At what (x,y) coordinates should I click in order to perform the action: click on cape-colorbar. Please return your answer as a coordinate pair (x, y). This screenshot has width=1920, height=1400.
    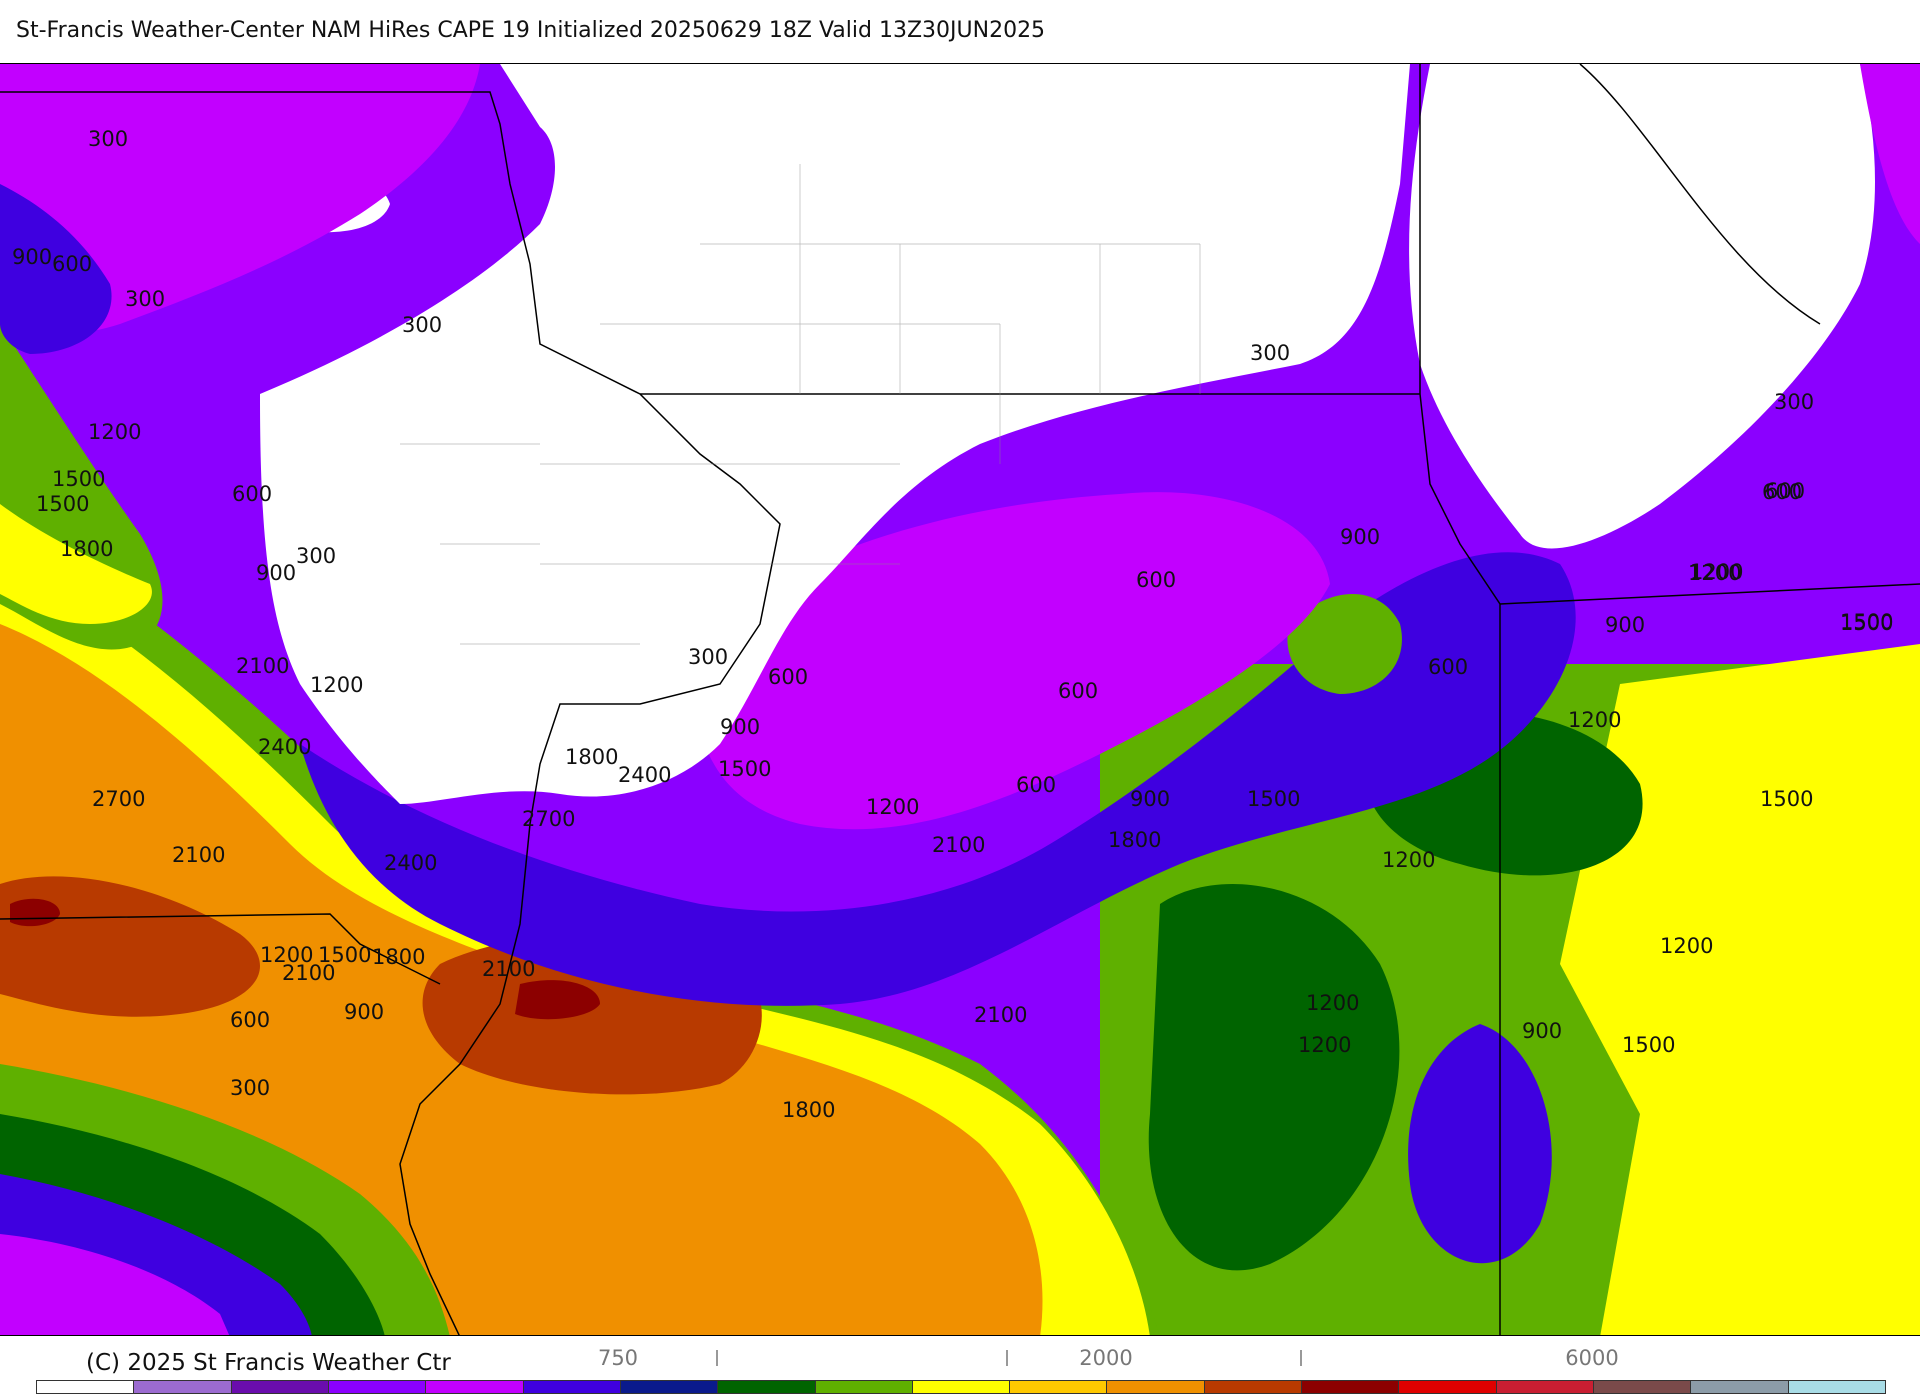
    Looking at the image, I should click on (961, 1387).